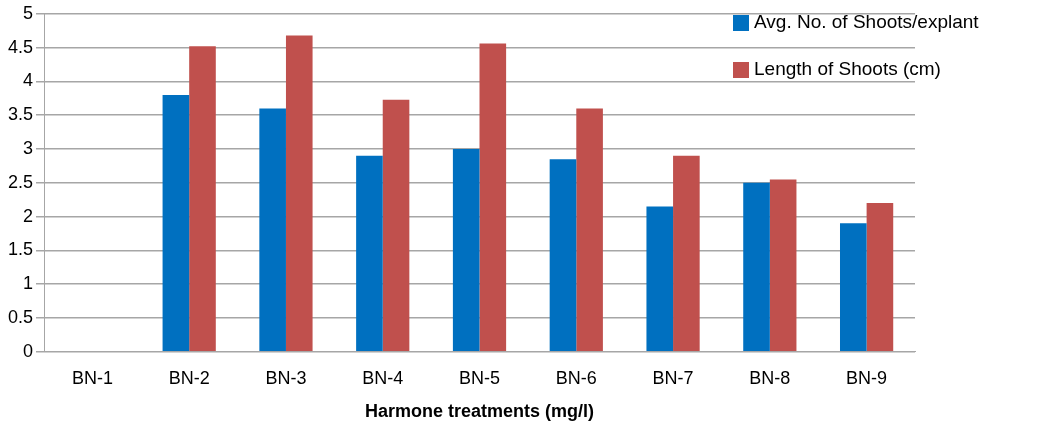 The image size is (1054, 432). I want to click on x-axis-title: Harmone treatments (mg/l), so click(479, 411).